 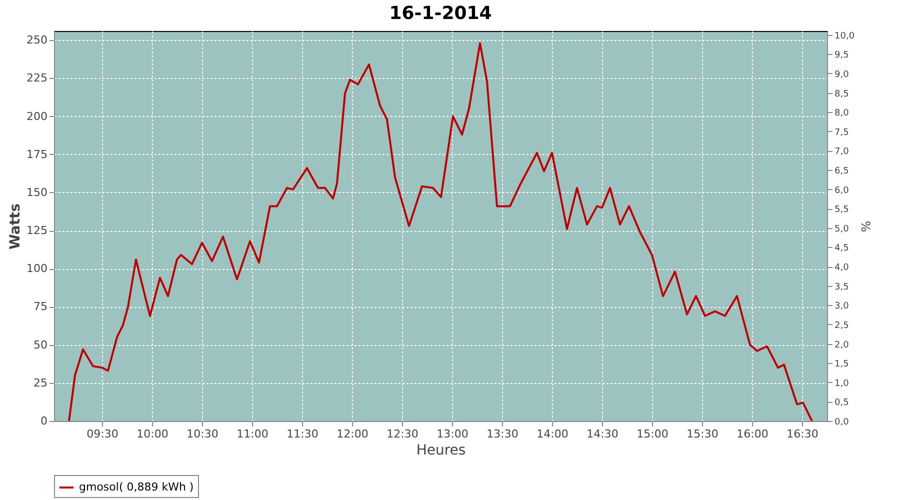 I want to click on y2-tick-label: 5,0, so click(x=842, y=229).